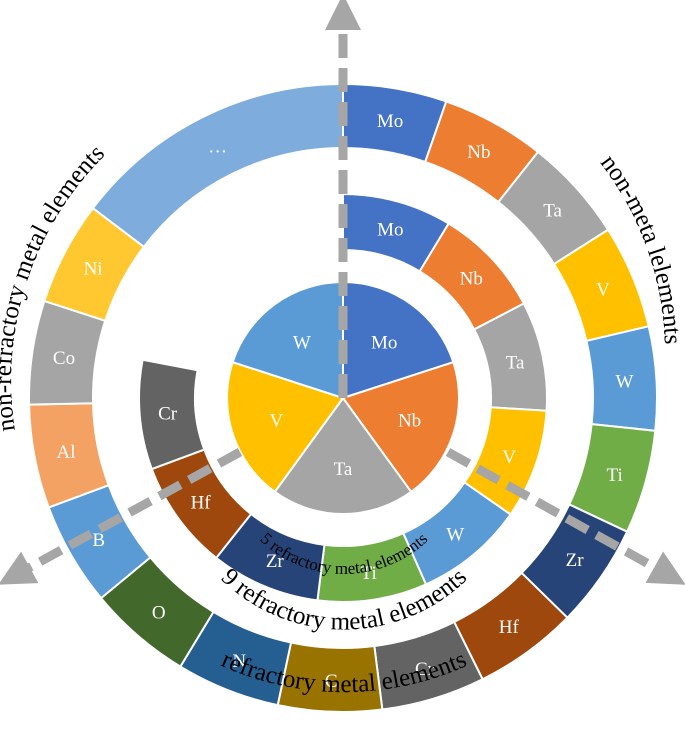 The height and width of the screenshot is (742, 685). What do you see at coordinates (65, 452) in the screenshot?
I see `outer-ring-segment-label: Al` at bounding box center [65, 452].